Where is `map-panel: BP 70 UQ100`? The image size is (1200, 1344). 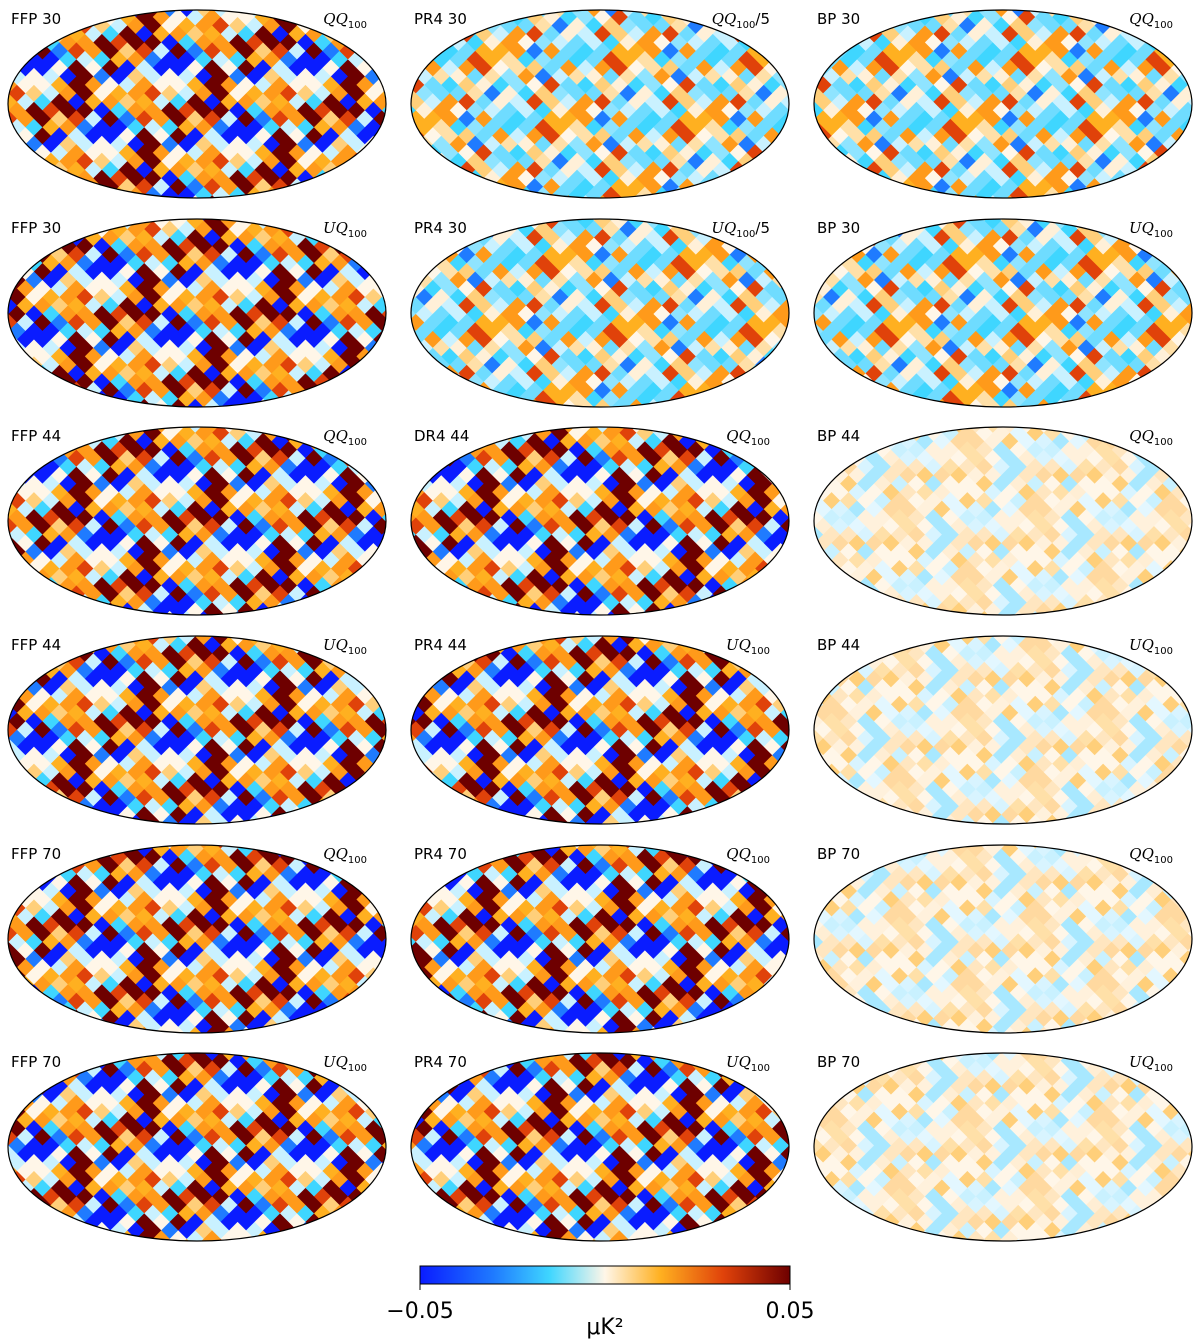
map-panel: BP 70 UQ100 is located at coordinates (1003, 1147).